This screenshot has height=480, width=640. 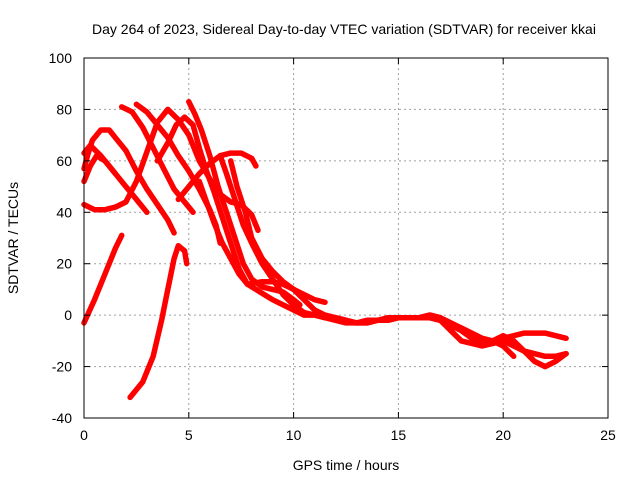 I want to click on x-tick-labels: 0 5 10 15 20 25, so click(x=348, y=435).